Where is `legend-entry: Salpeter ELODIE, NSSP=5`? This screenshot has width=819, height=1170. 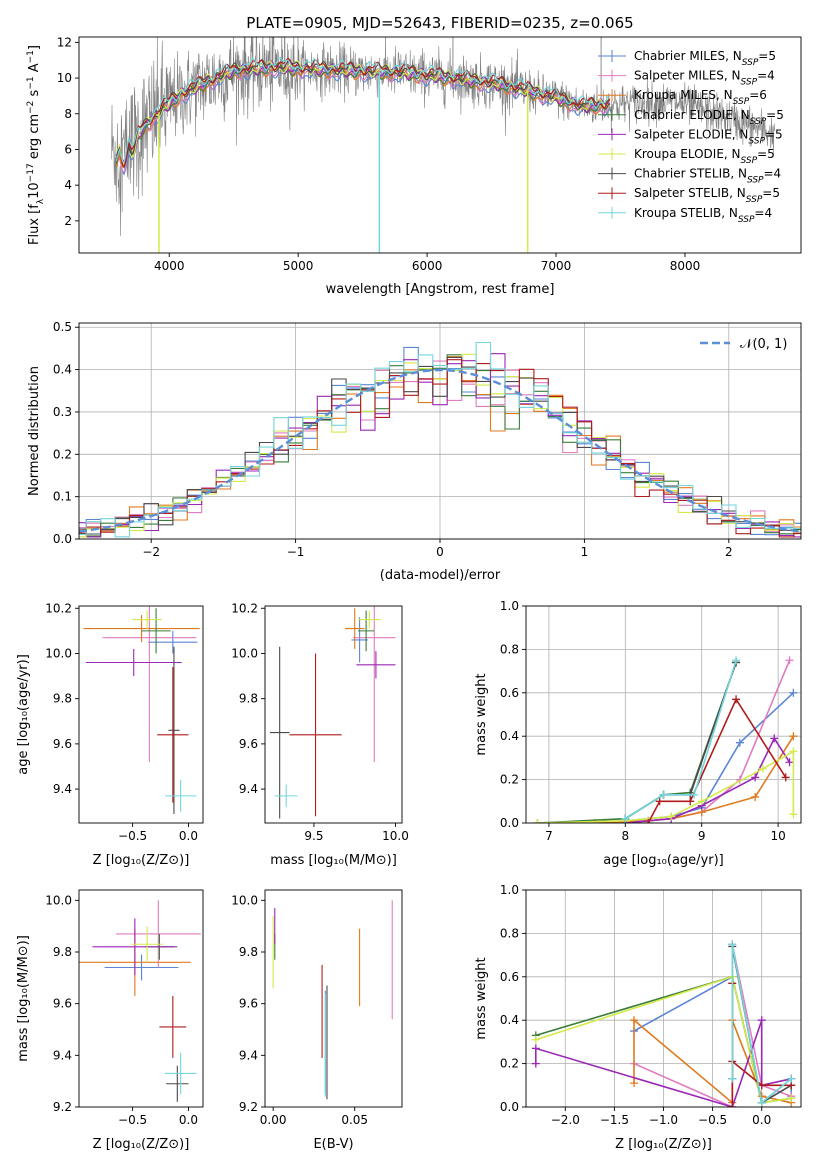
legend-entry: Salpeter ELODIE, NSSP=5 is located at coordinates (708, 136).